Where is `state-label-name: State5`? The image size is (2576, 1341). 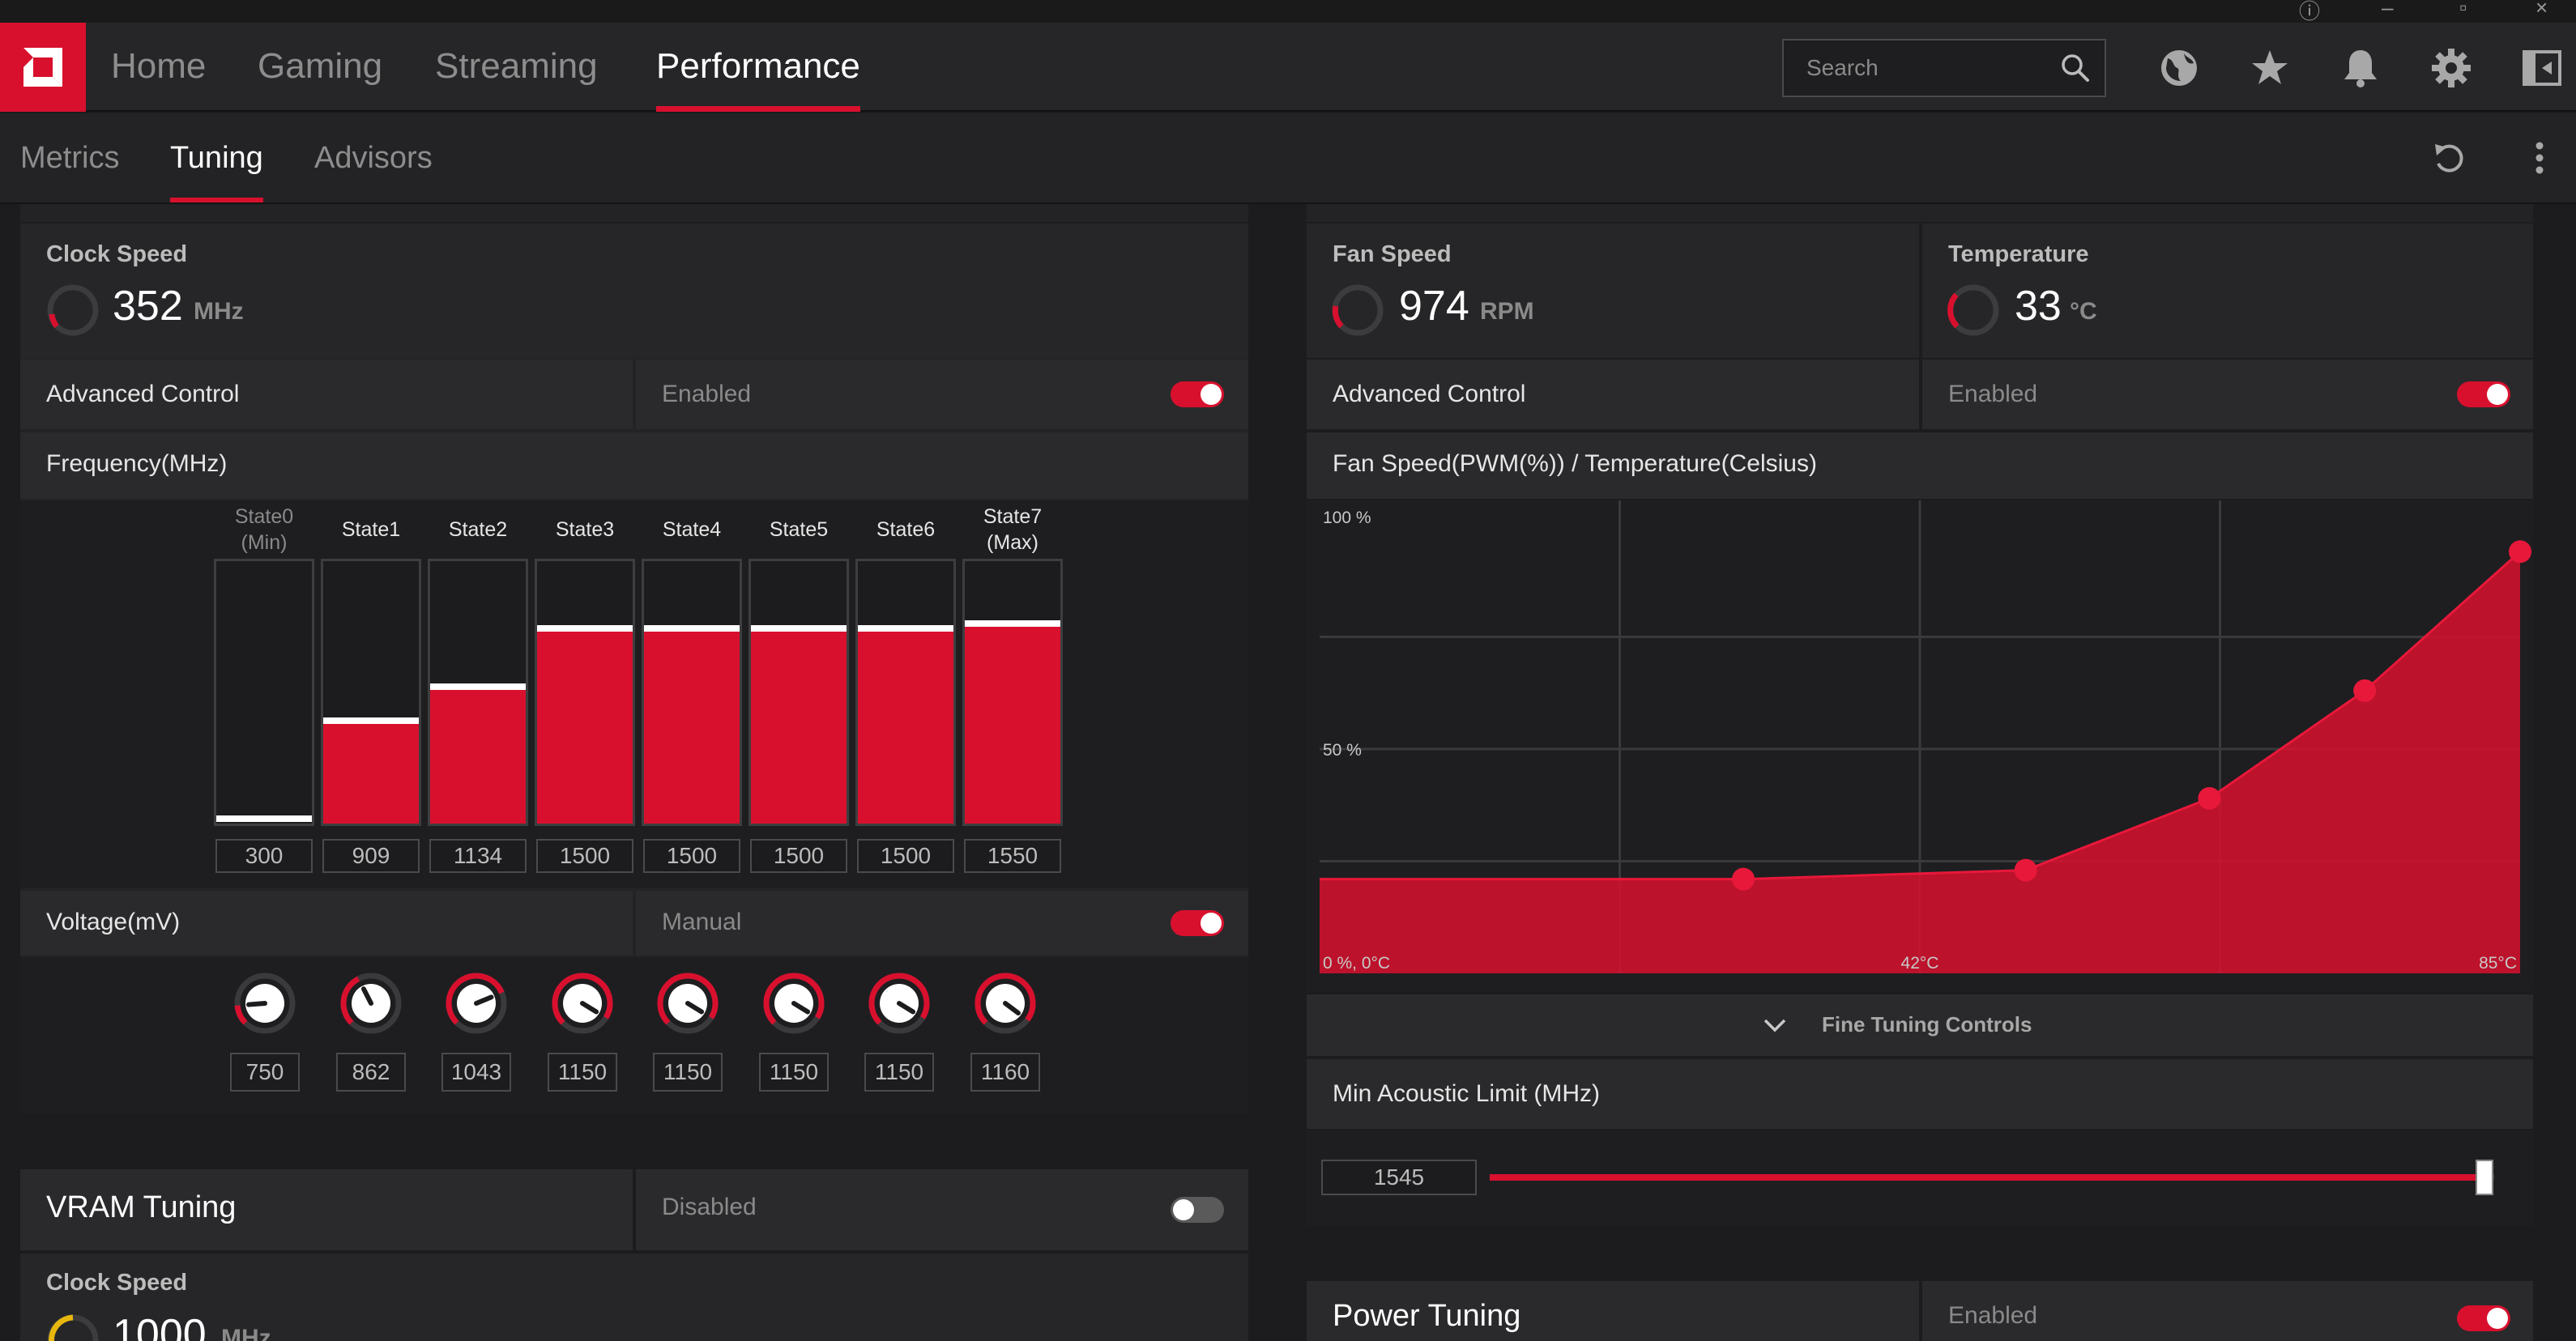
state-label-name: State5 is located at coordinates (799, 529).